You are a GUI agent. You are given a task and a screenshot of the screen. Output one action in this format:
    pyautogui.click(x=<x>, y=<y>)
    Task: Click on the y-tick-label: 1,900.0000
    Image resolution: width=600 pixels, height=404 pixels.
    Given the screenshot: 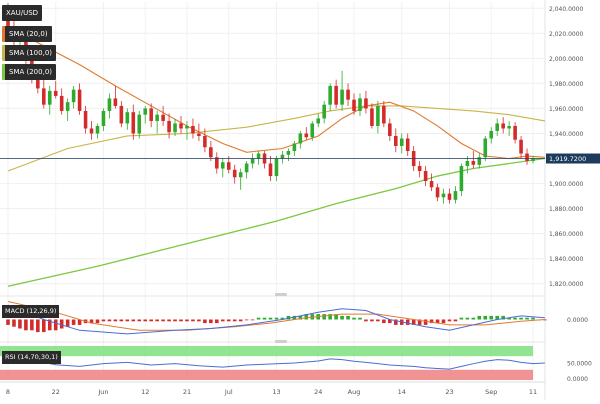 What is the action you would take?
    pyautogui.click(x=566, y=184)
    